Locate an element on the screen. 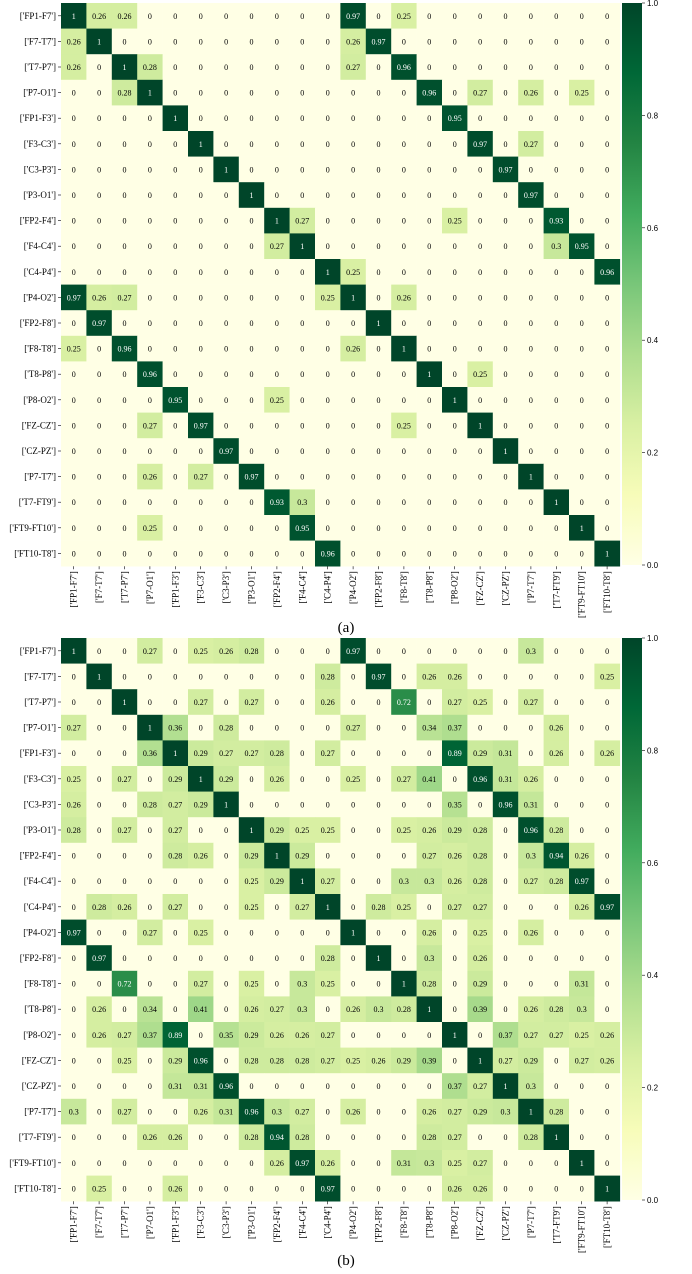  heatmap-a-cell-value: 0.3 is located at coordinates (302, 502).